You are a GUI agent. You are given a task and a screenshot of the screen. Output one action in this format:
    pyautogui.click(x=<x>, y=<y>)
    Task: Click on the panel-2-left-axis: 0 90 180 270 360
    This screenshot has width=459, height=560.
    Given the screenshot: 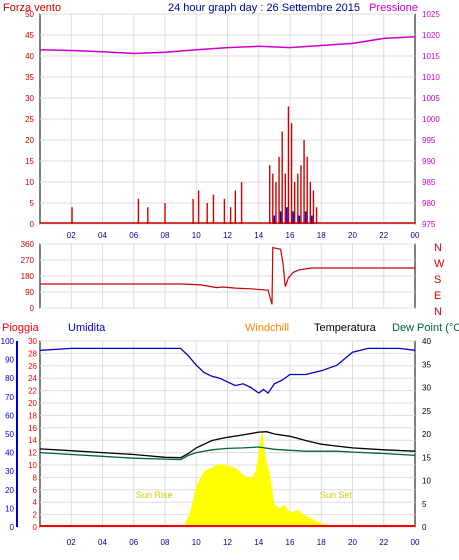 What is the action you would take?
    pyautogui.click(x=28, y=276)
    